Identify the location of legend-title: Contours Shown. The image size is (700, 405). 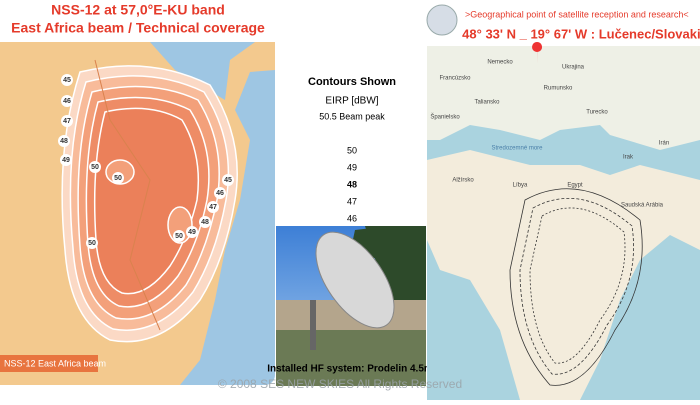
(352, 82).